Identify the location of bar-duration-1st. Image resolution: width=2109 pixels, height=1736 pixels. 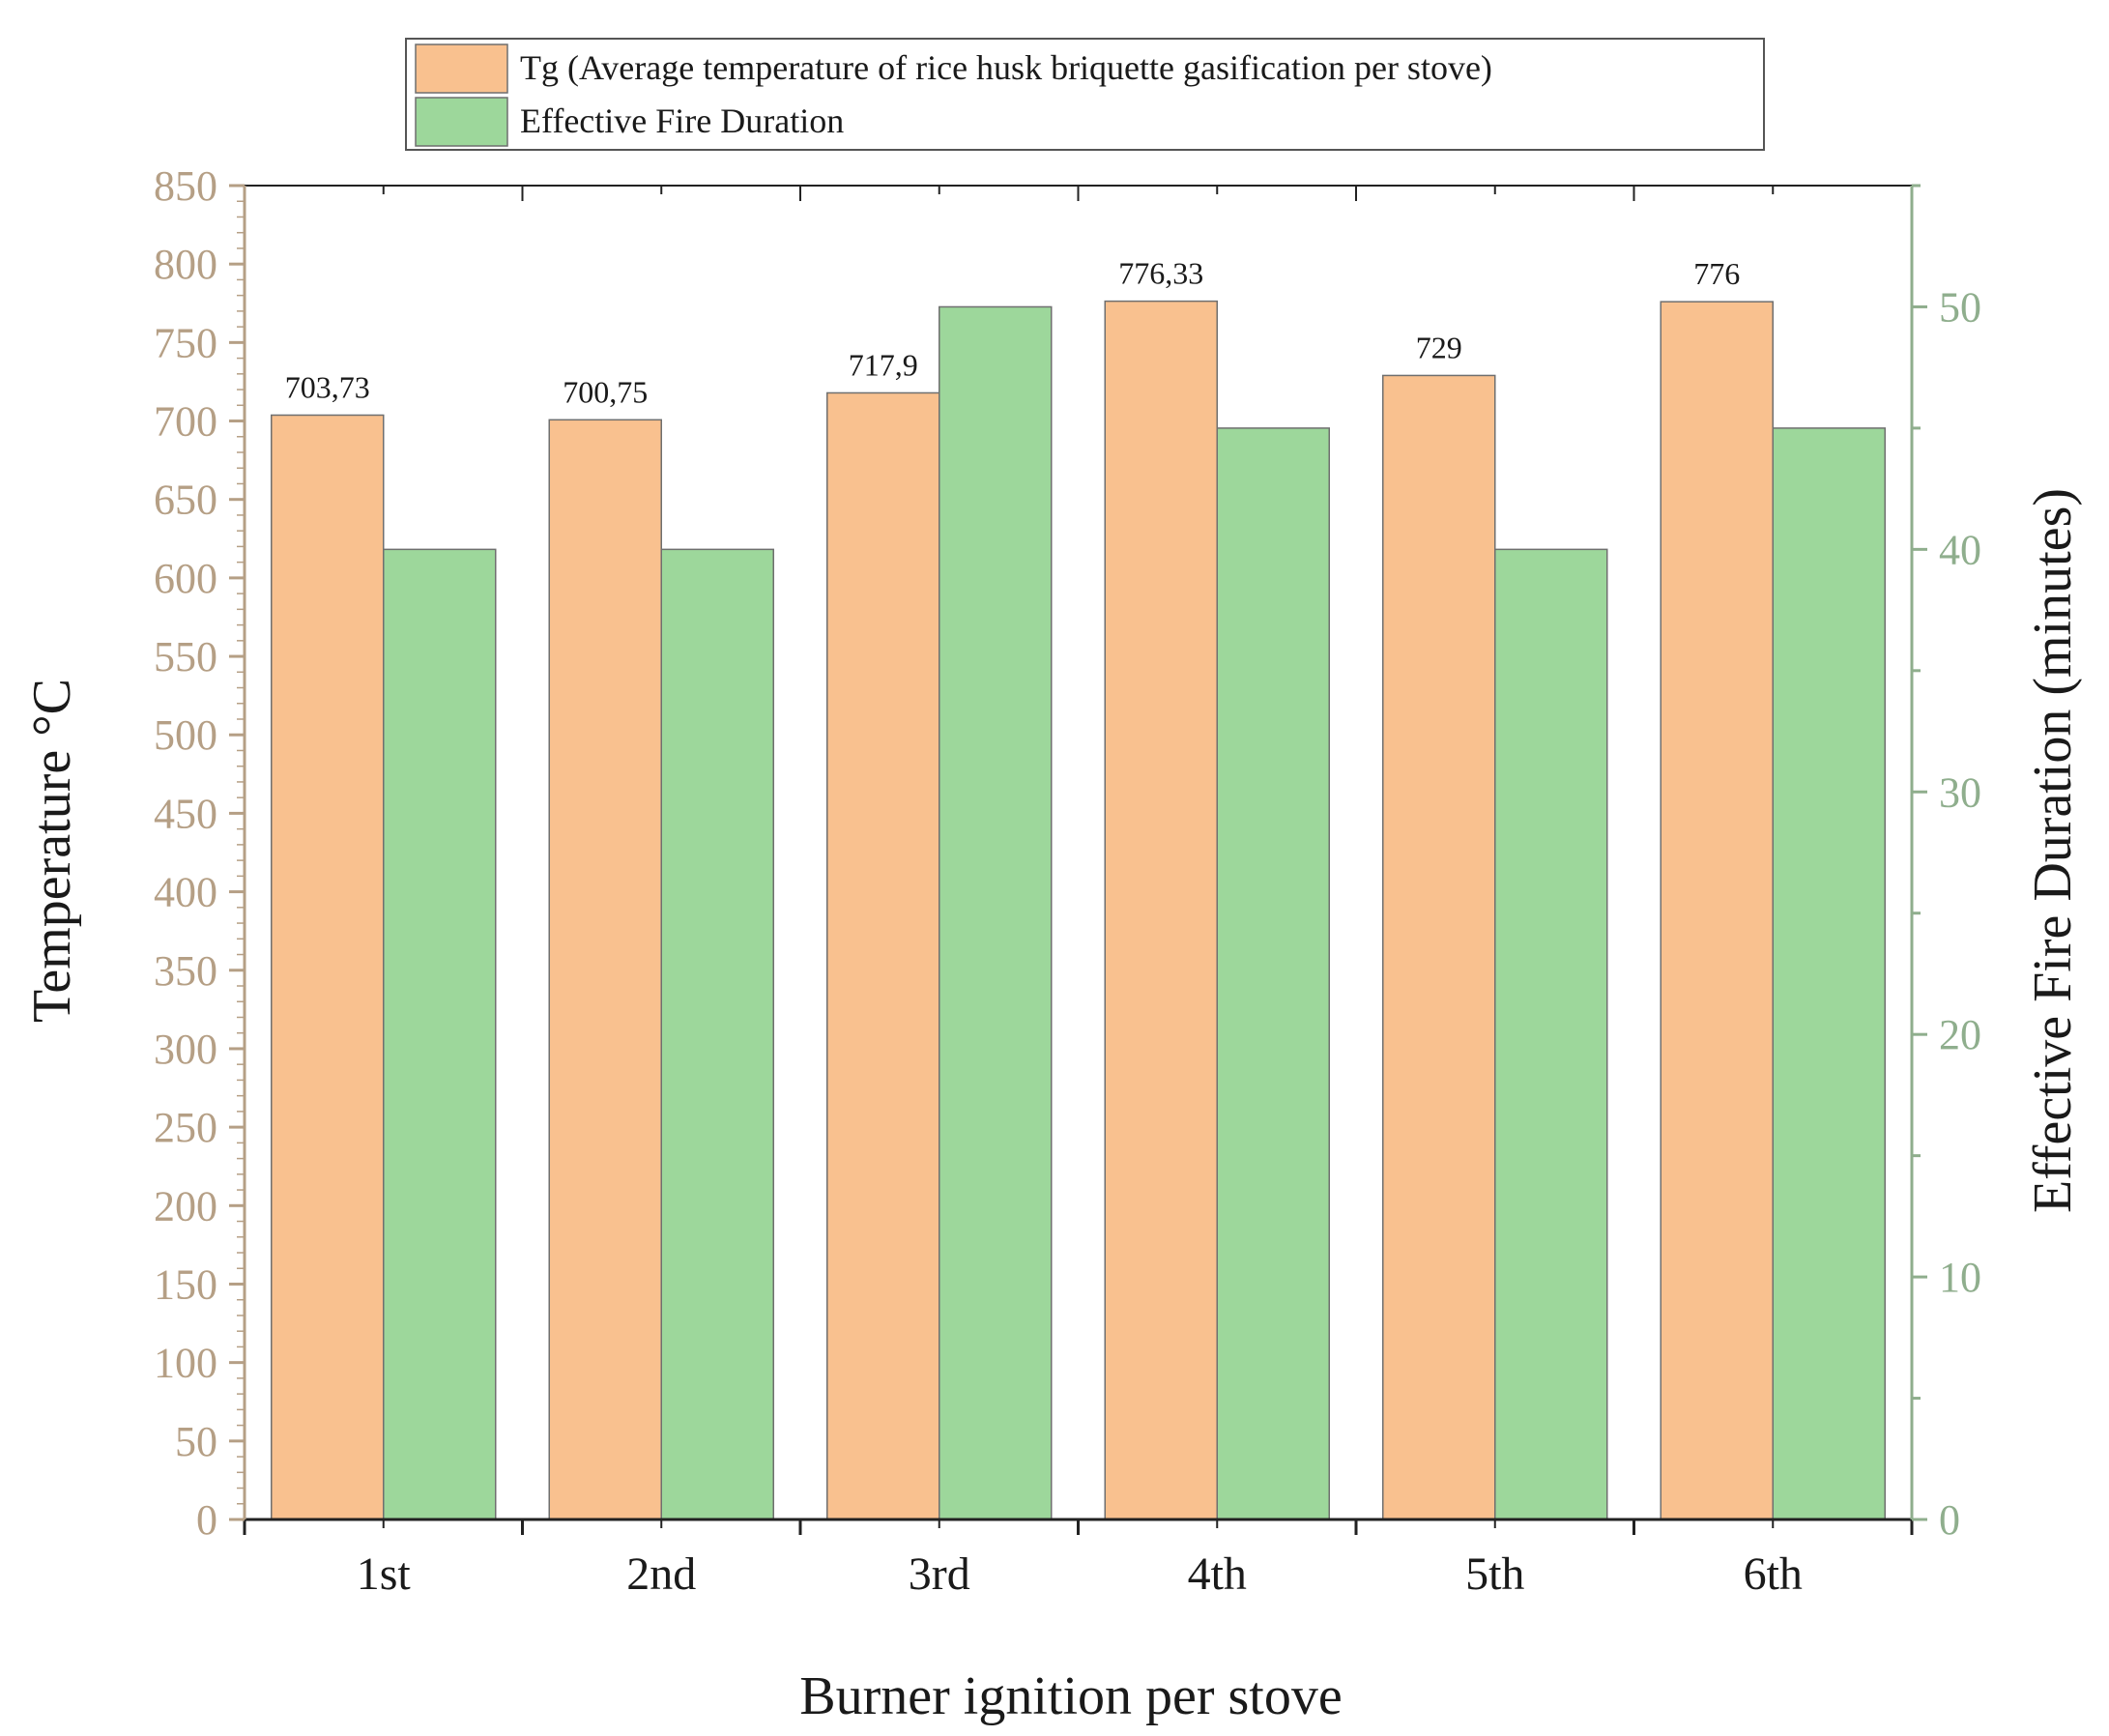
(440, 1034).